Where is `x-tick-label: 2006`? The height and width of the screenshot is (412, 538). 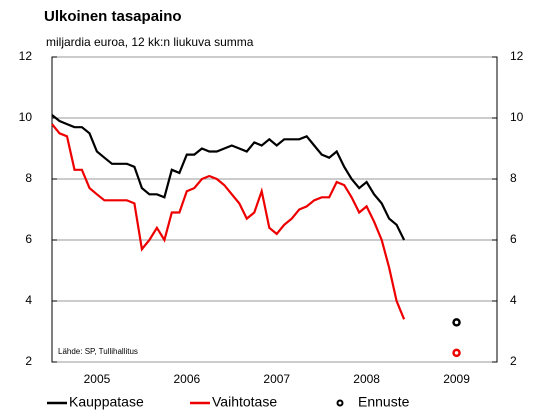 x-tick-label: 2006 is located at coordinates (186, 379).